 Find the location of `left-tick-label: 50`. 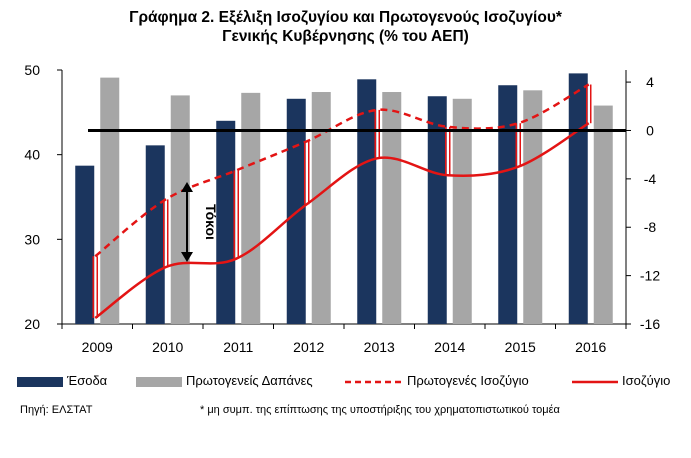

left-tick-label: 50 is located at coordinates (32, 70).